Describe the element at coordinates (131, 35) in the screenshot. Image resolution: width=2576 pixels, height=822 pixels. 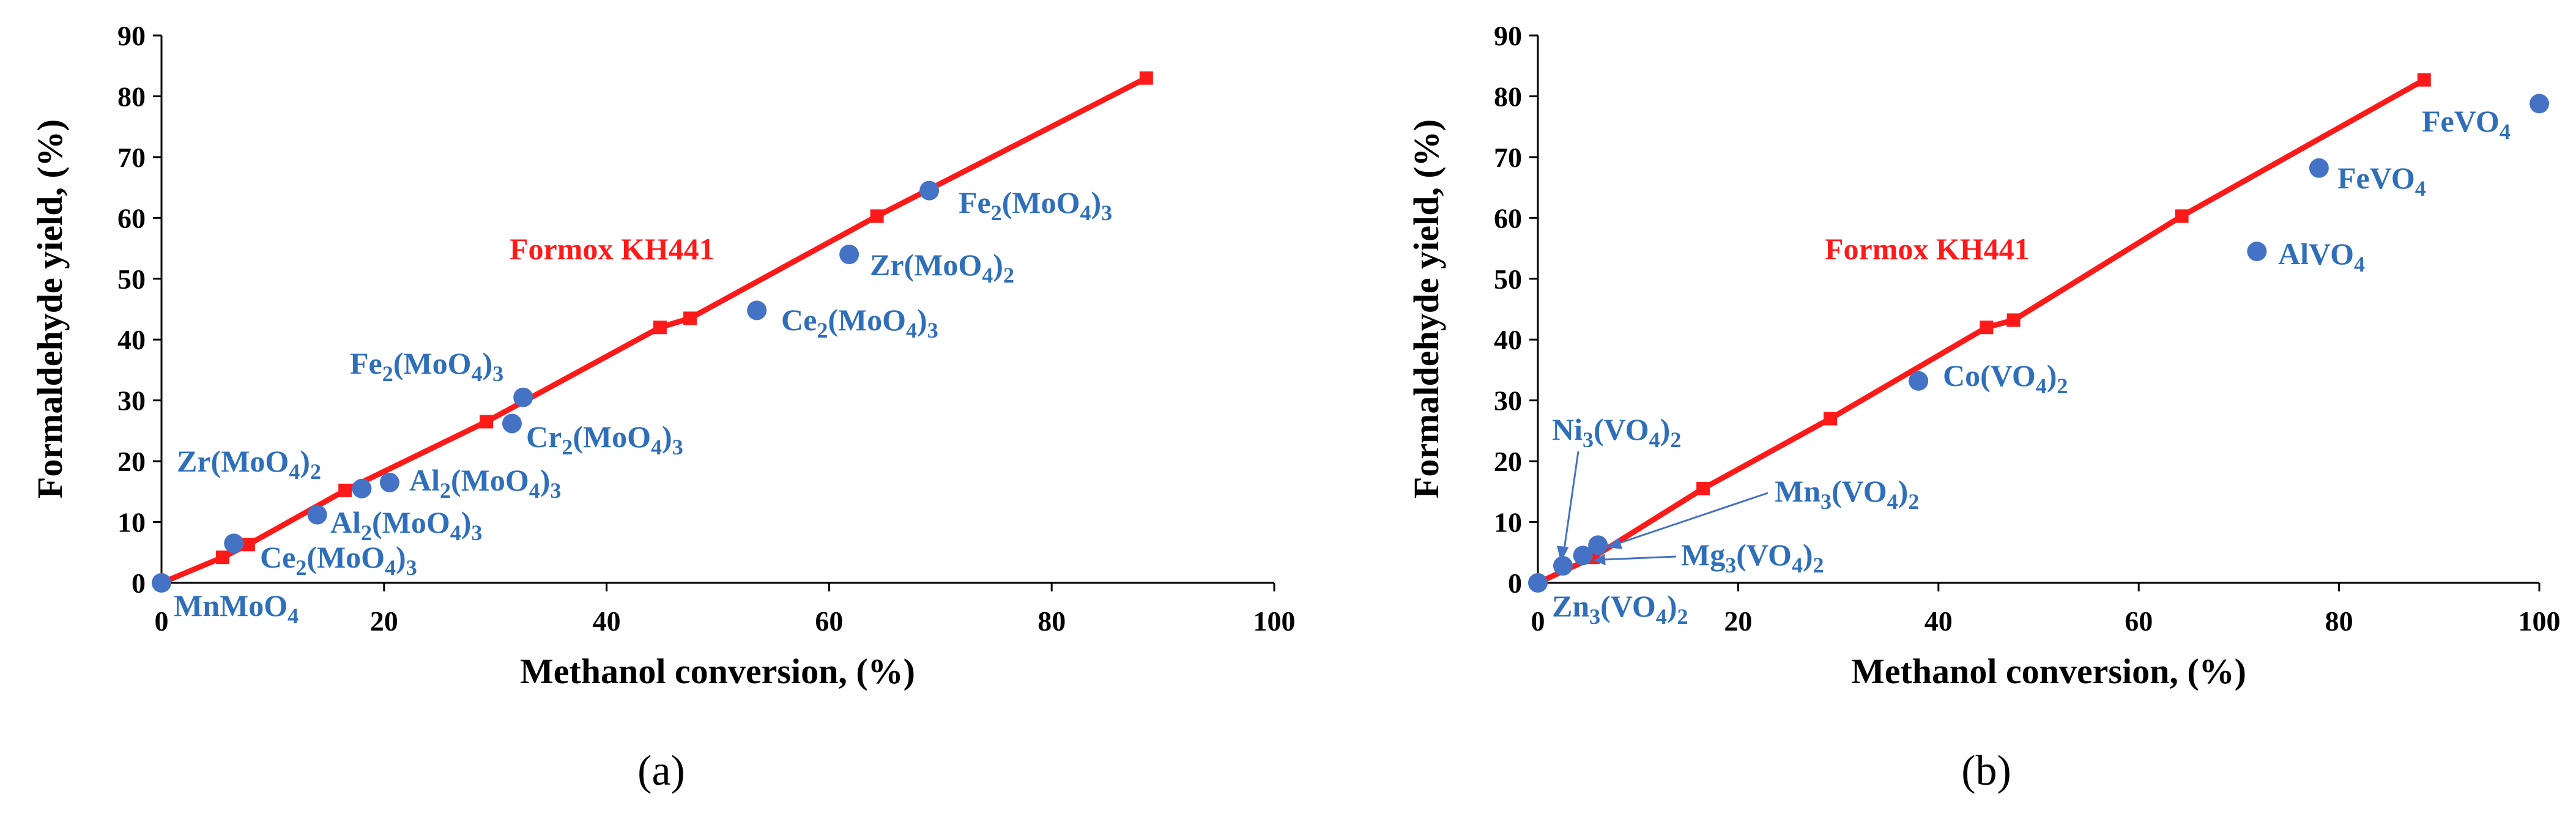
I see `panel-a-y-tick-label: 90` at that location.